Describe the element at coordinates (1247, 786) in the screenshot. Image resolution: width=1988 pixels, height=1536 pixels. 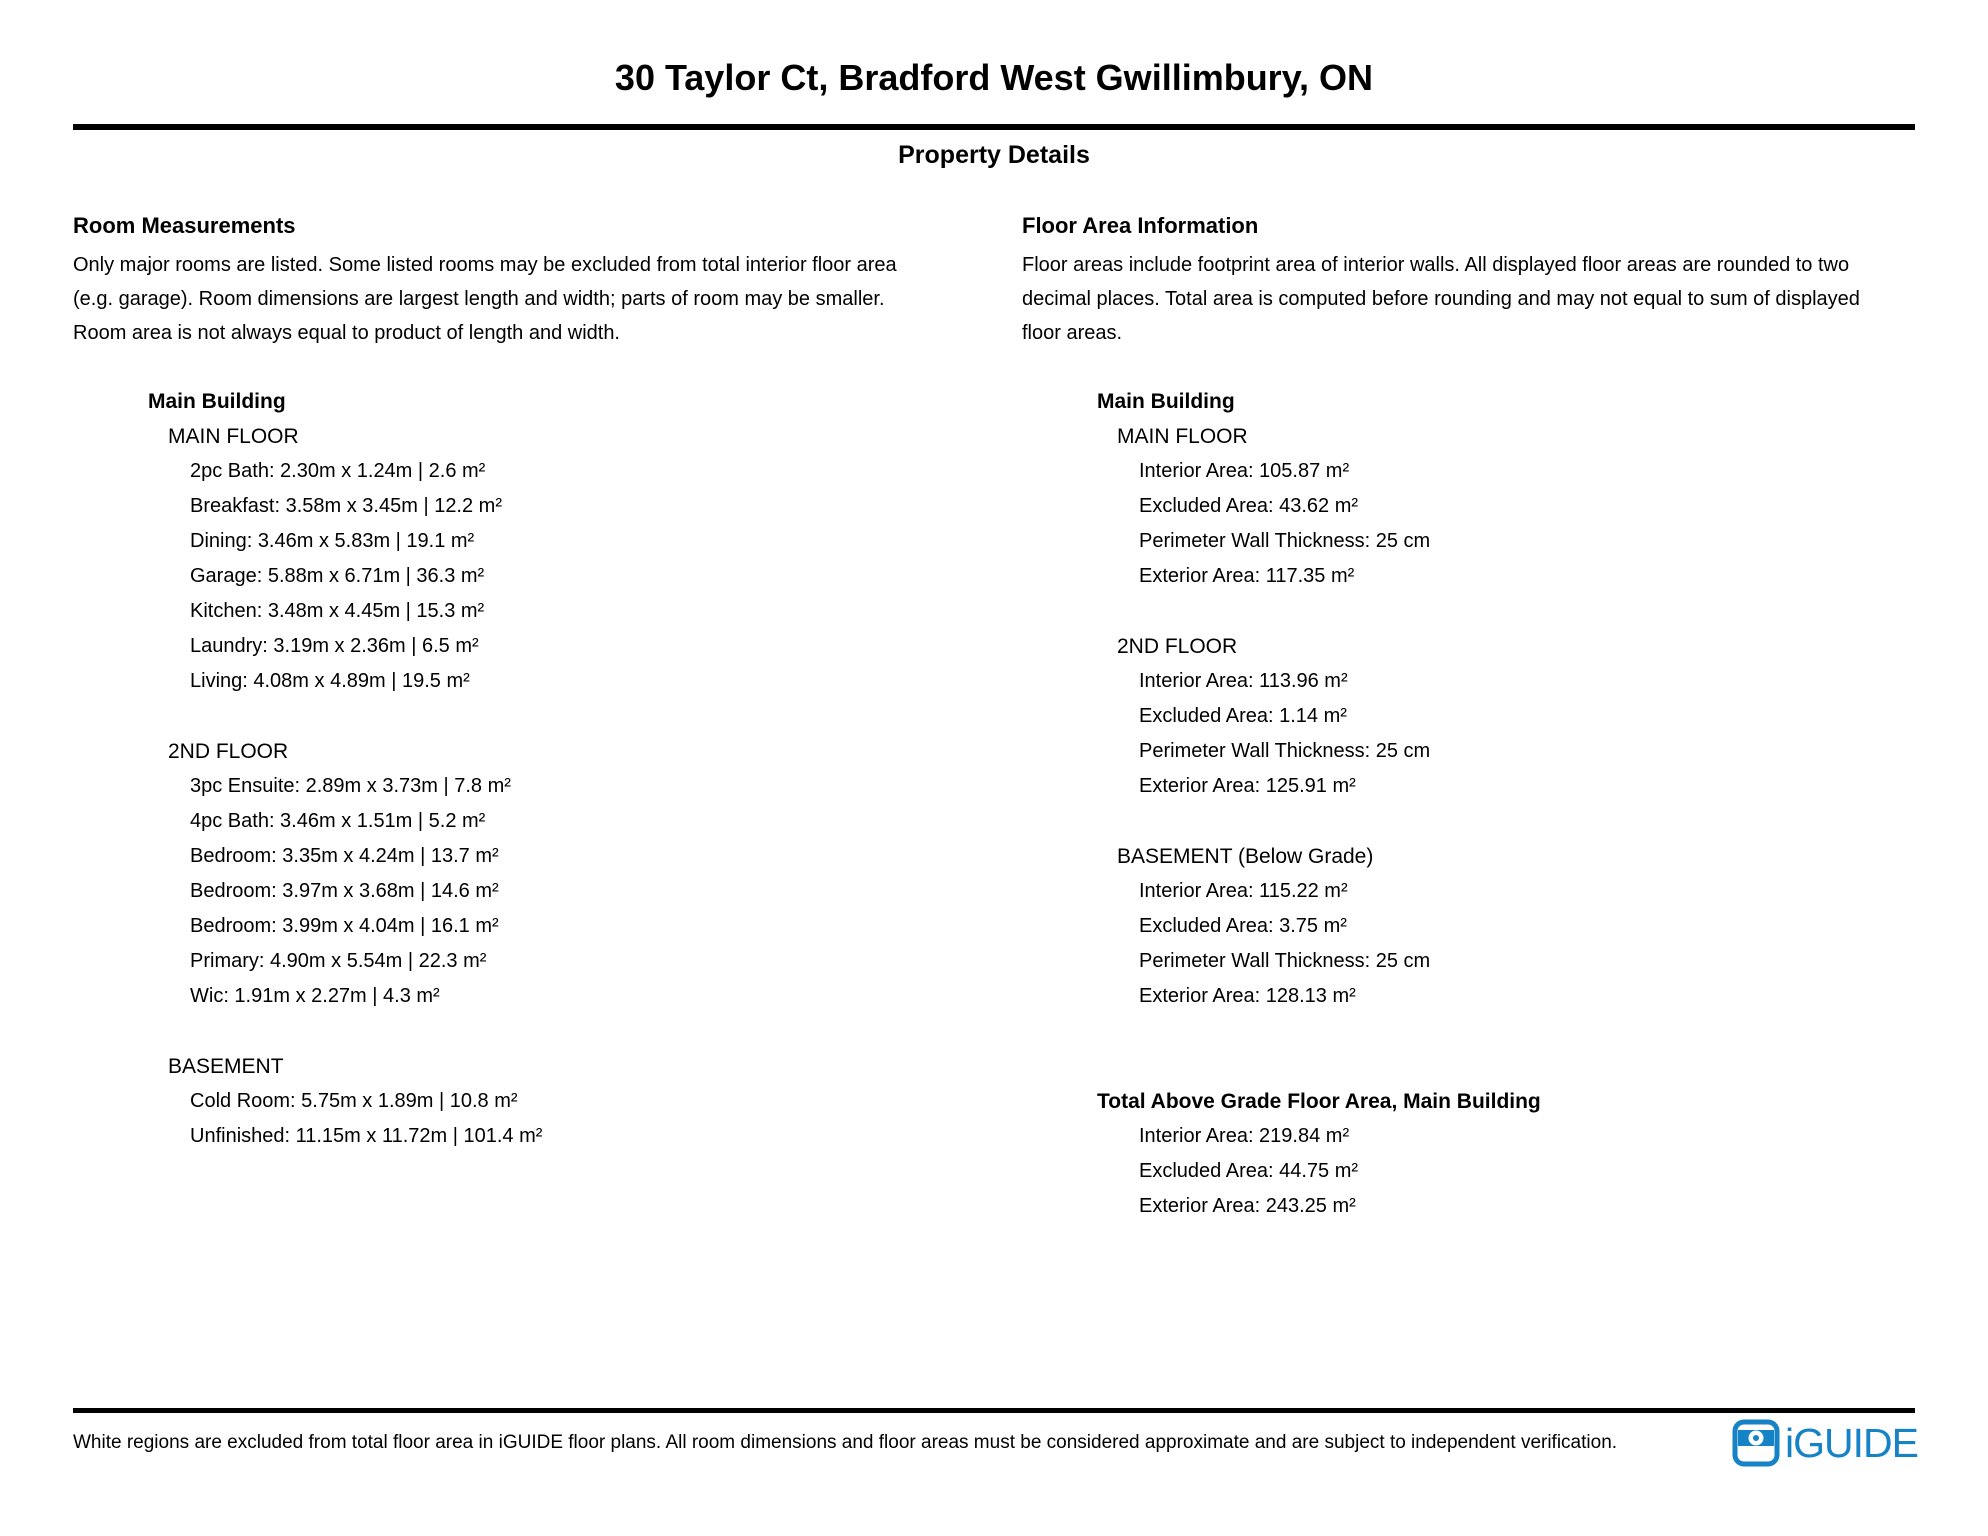
I see `floor-stat-item: Exterior Area: 125.91 m²` at that location.